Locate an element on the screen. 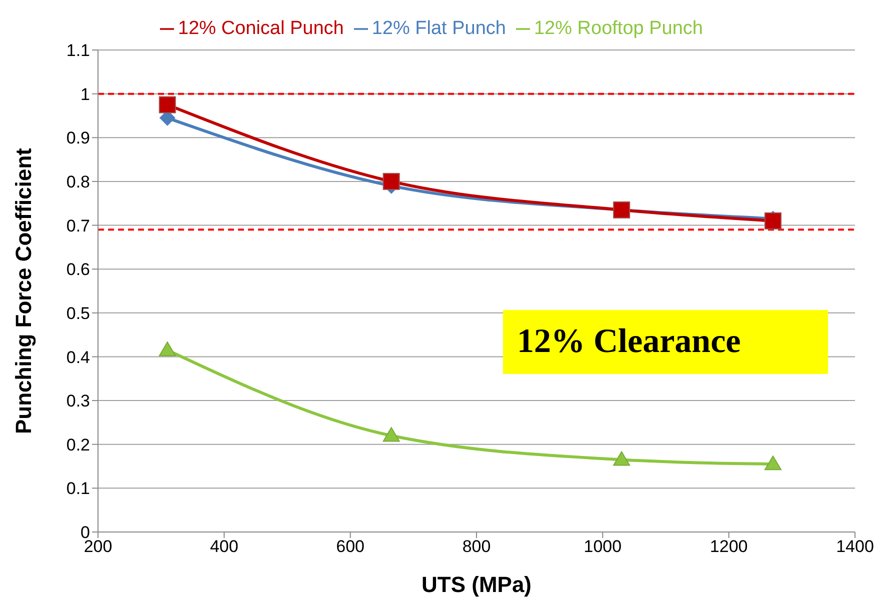  y-tick-label: 1 is located at coordinates (85, 94).